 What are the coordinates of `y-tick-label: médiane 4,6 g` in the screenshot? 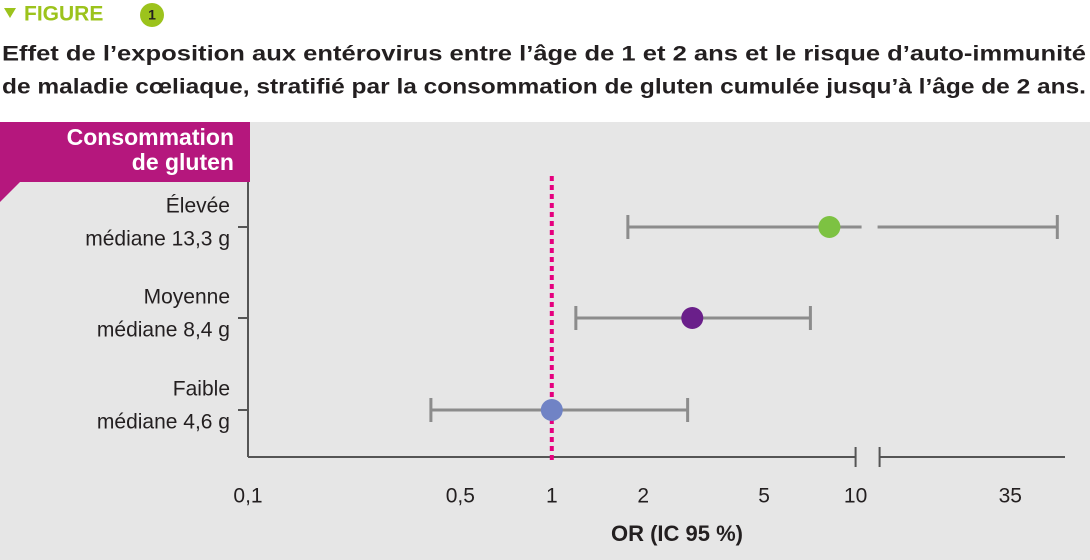 It's located at (163, 422).